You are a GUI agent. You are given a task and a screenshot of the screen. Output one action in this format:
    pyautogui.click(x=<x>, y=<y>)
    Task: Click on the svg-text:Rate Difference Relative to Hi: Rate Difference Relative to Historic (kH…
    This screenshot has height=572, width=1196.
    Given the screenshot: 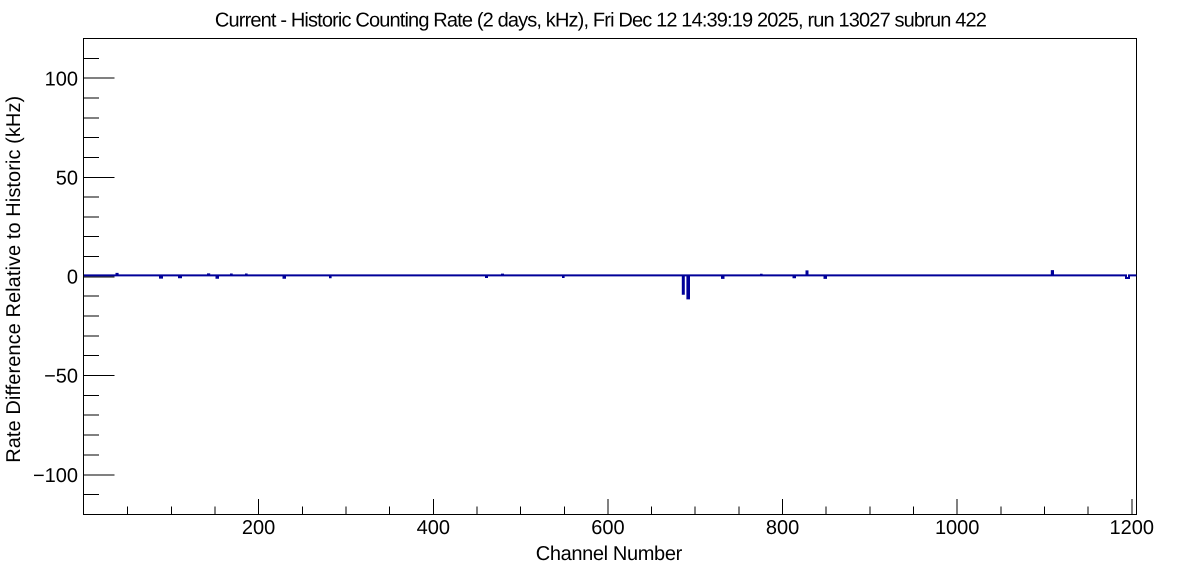 What is the action you would take?
    pyautogui.click(x=14, y=279)
    